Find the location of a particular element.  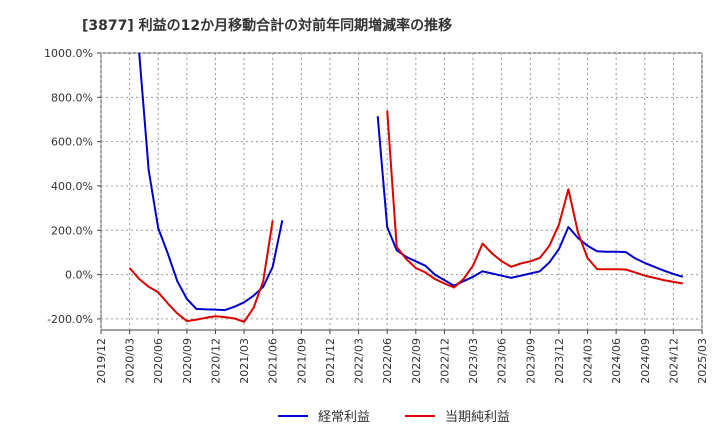

x-tick-label: 2023/09 is located at coordinates (530, 361).